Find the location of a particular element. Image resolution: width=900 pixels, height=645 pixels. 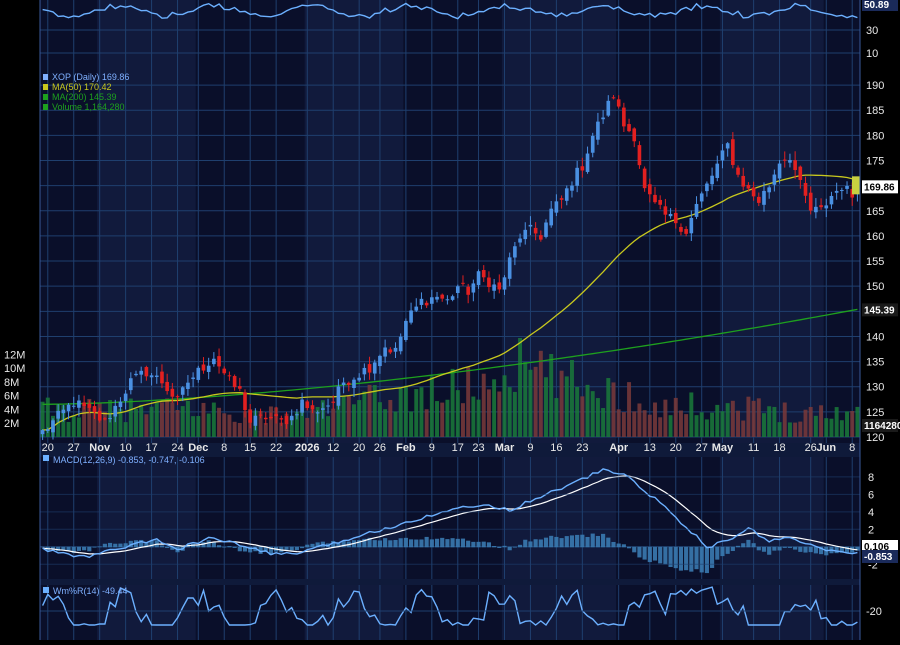

last-price-badge-bg is located at coordinates (880, 187).